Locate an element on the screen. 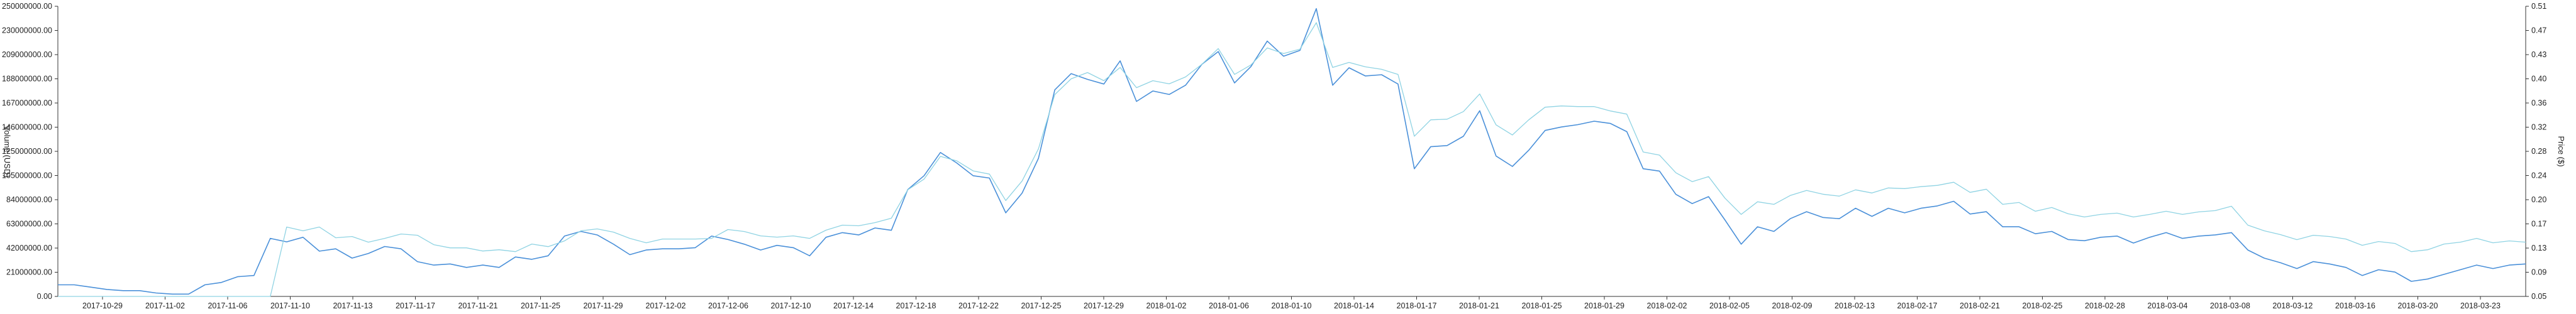 This screenshot has width=2576, height=314. x-tick-label: 2017-11-17 is located at coordinates (415, 305).